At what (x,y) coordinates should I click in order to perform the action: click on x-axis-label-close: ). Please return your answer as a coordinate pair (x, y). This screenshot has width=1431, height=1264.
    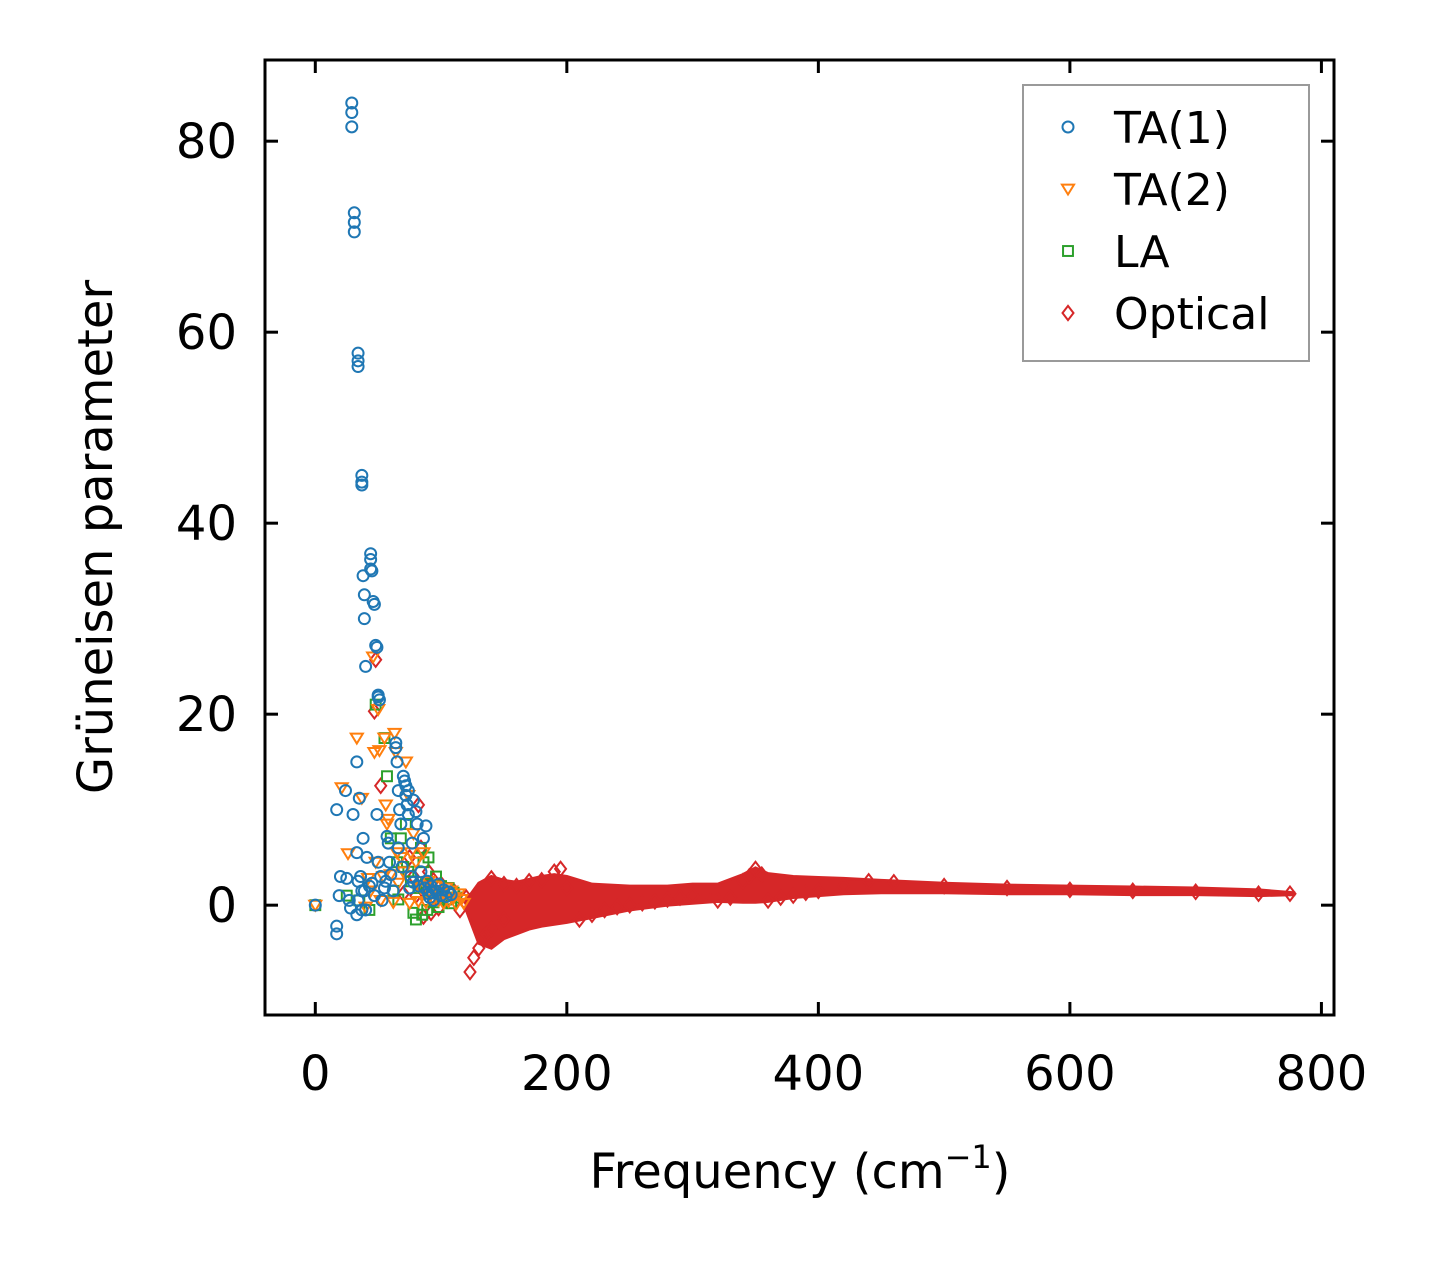
    Looking at the image, I should click on (1001, 1172).